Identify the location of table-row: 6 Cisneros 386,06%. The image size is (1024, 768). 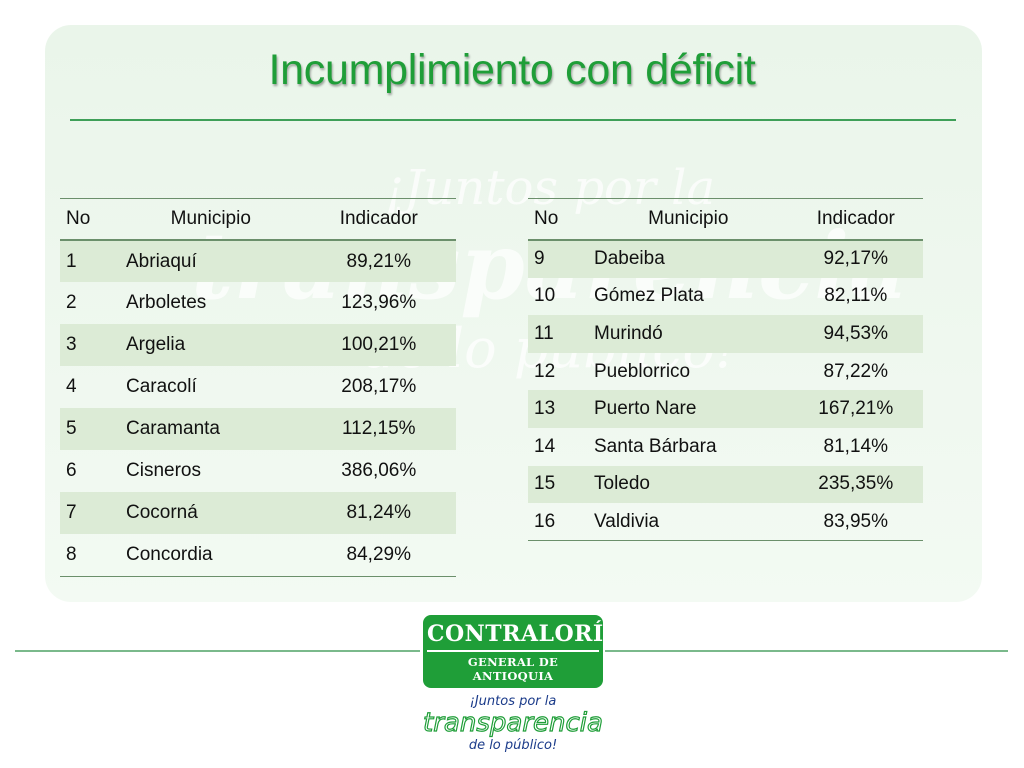
(258, 471).